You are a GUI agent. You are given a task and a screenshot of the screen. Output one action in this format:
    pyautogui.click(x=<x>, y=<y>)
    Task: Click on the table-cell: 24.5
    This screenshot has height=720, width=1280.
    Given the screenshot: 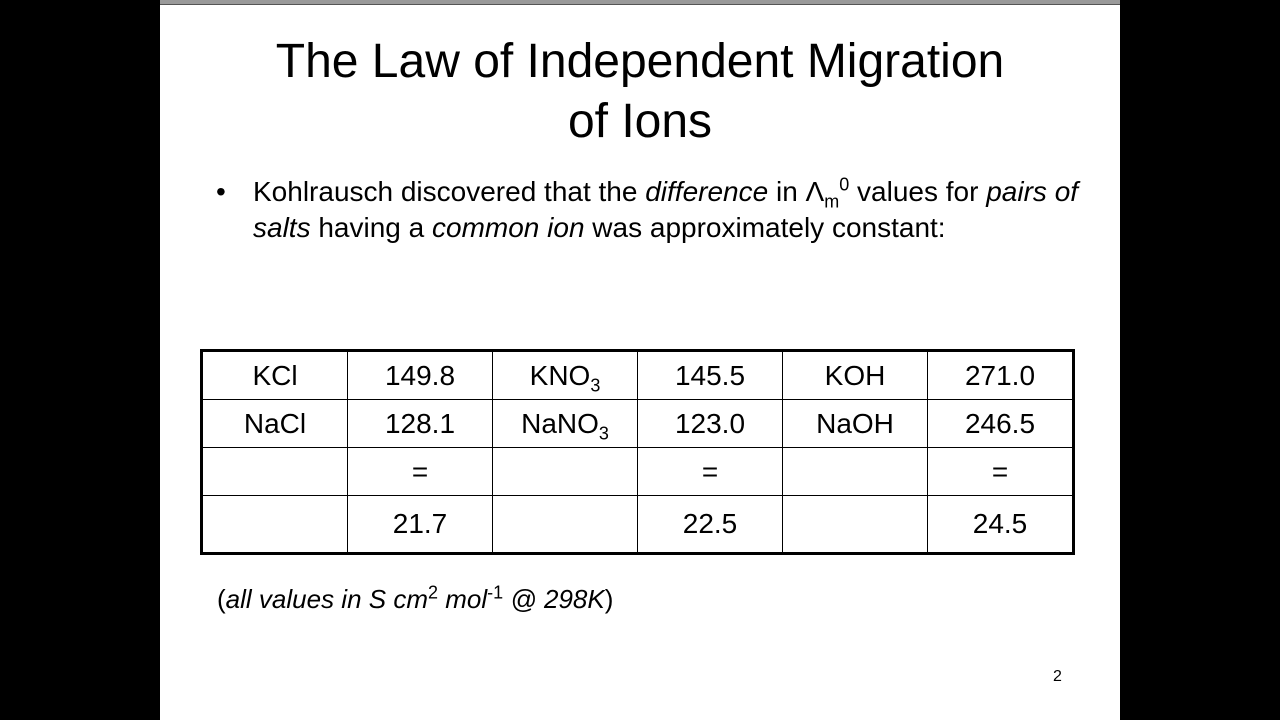 What is the action you would take?
    pyautogui.click(x=1000, y=524)
    